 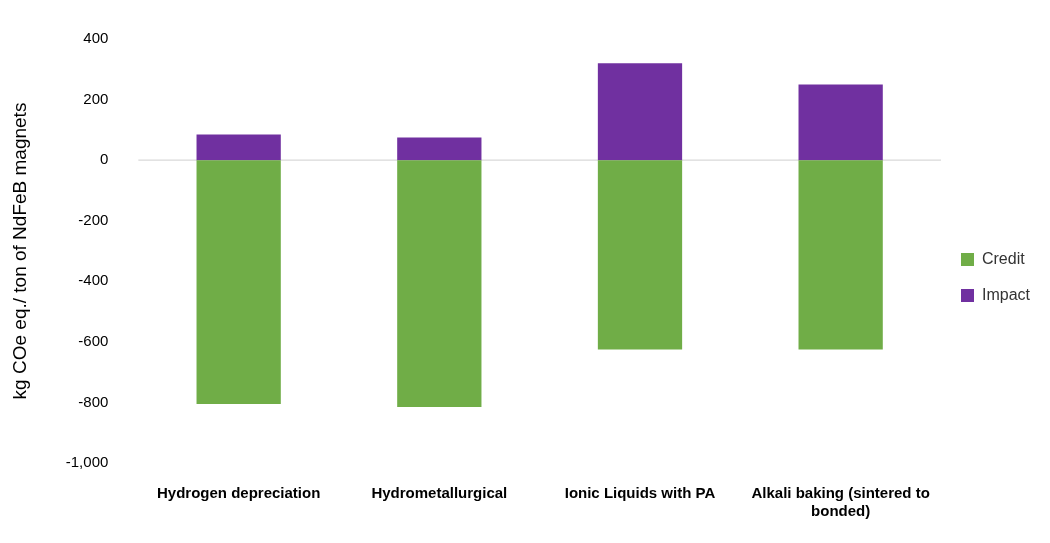 What do you see at coordinates (840, 502) in the screenshot?
I see `x-tick-label: Alkali baking (sintered to bonded)` at bounding box center [840, 502].